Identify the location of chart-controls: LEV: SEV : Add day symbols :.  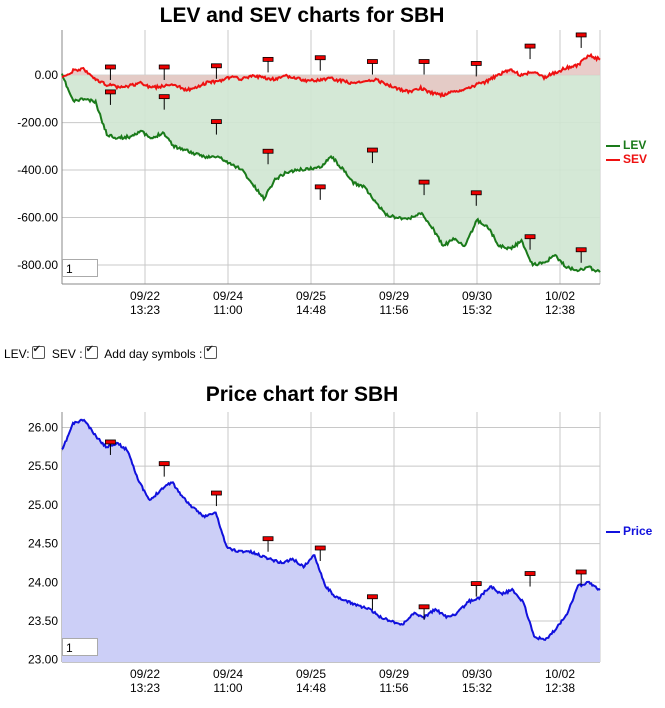
(112, 352).